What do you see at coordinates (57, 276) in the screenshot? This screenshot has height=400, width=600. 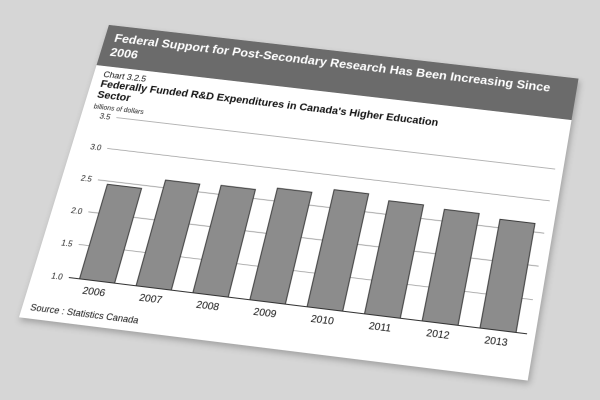 I see `y-tick-label: 1.0` at bounding box center [57, 276].